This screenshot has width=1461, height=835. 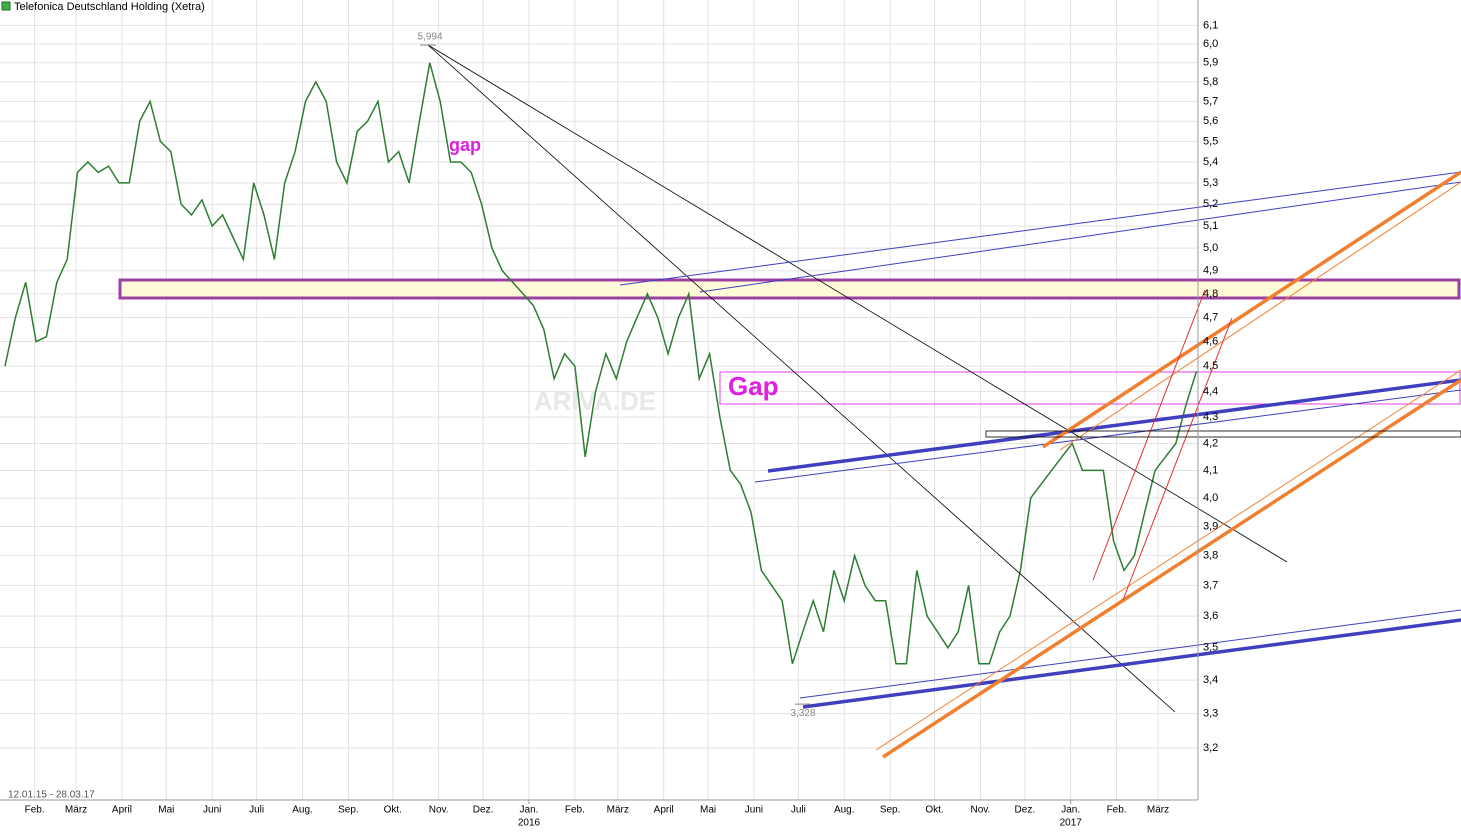 What do you see at coordinates (1210, 183) in the screenshot?
I see `y-tick-label: 5,3` at bounding box center [1210, 183].